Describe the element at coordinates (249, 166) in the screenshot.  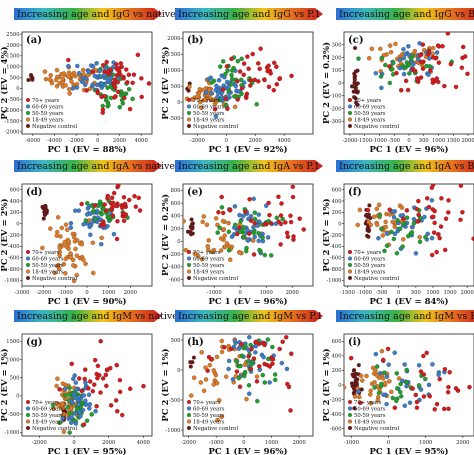
I see `panel-title: Increasing age and IgA vs P.1` at that location.